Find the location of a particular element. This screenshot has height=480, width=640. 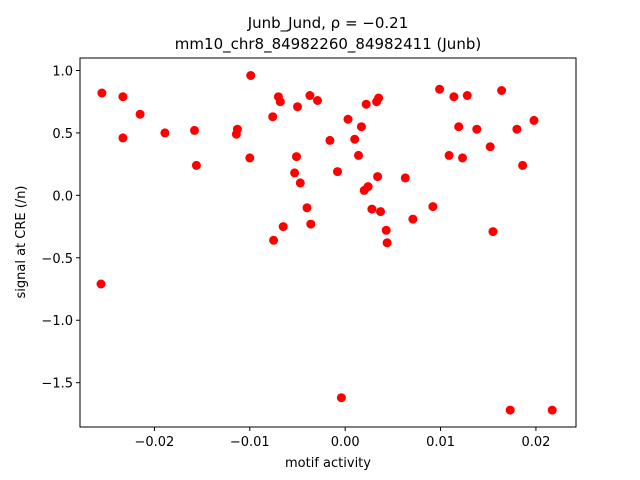

x-tick-label: −0.01 is located at coordinates (250, 442).